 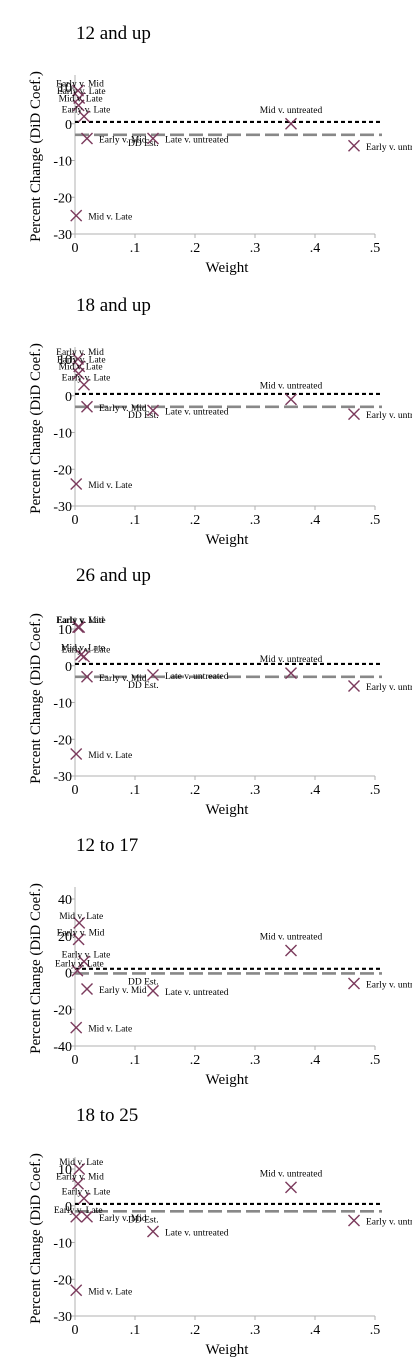 What do you see at coordinates (62, 1047) in the screenshot?
I see `y-tick-label: -40` at bounding box center [62, 1047].